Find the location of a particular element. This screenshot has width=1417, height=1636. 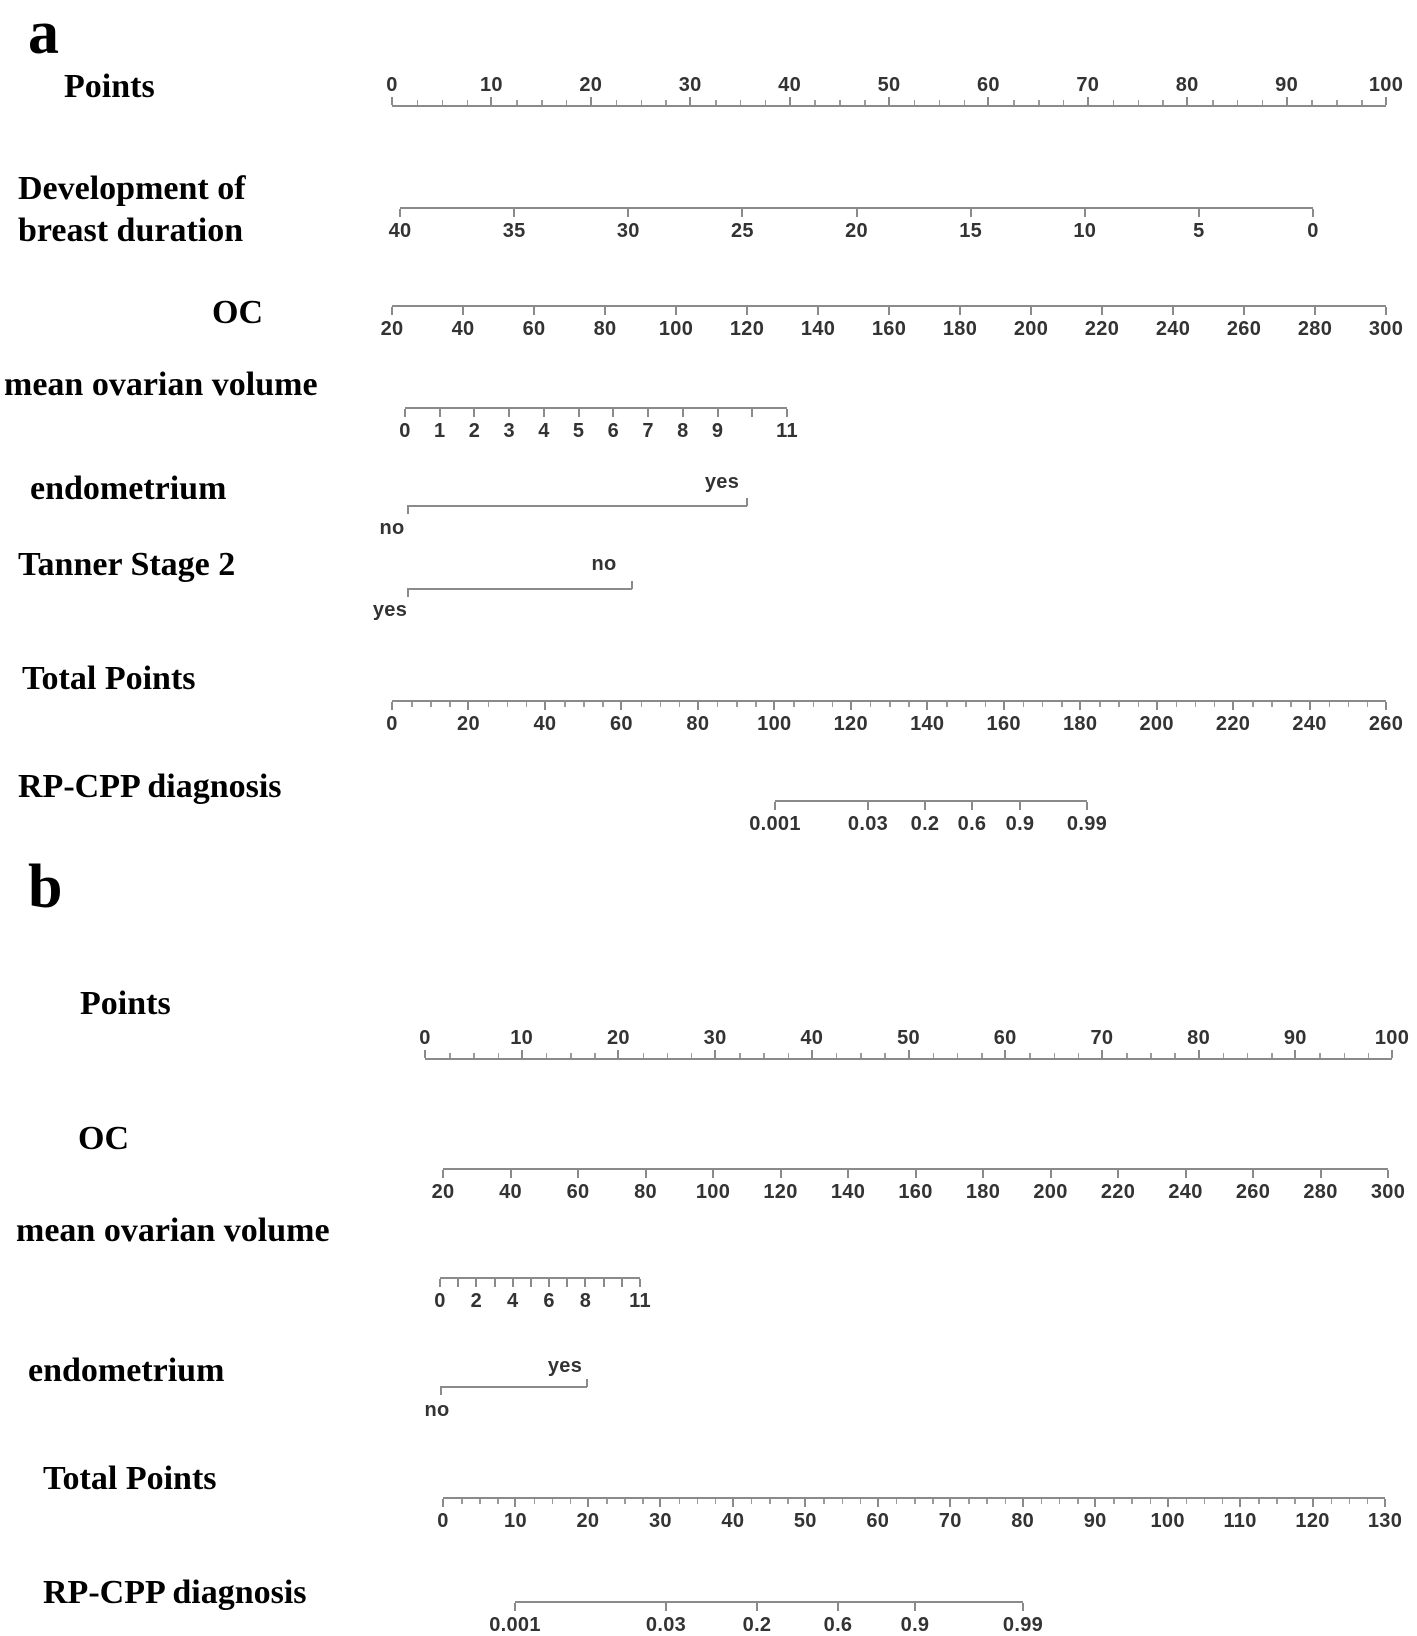

tick-label-b-oc-240: 240 is located at coordinates (1185, 1192).